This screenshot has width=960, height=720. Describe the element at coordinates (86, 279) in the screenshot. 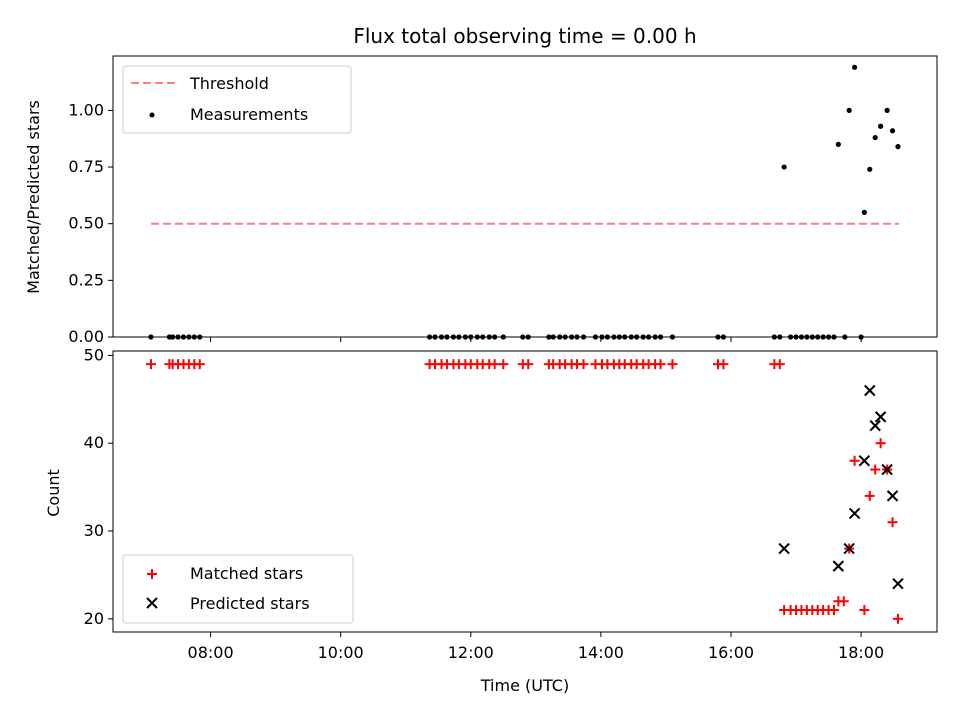

I see `top-y-tick-label: 0.25` at that location.